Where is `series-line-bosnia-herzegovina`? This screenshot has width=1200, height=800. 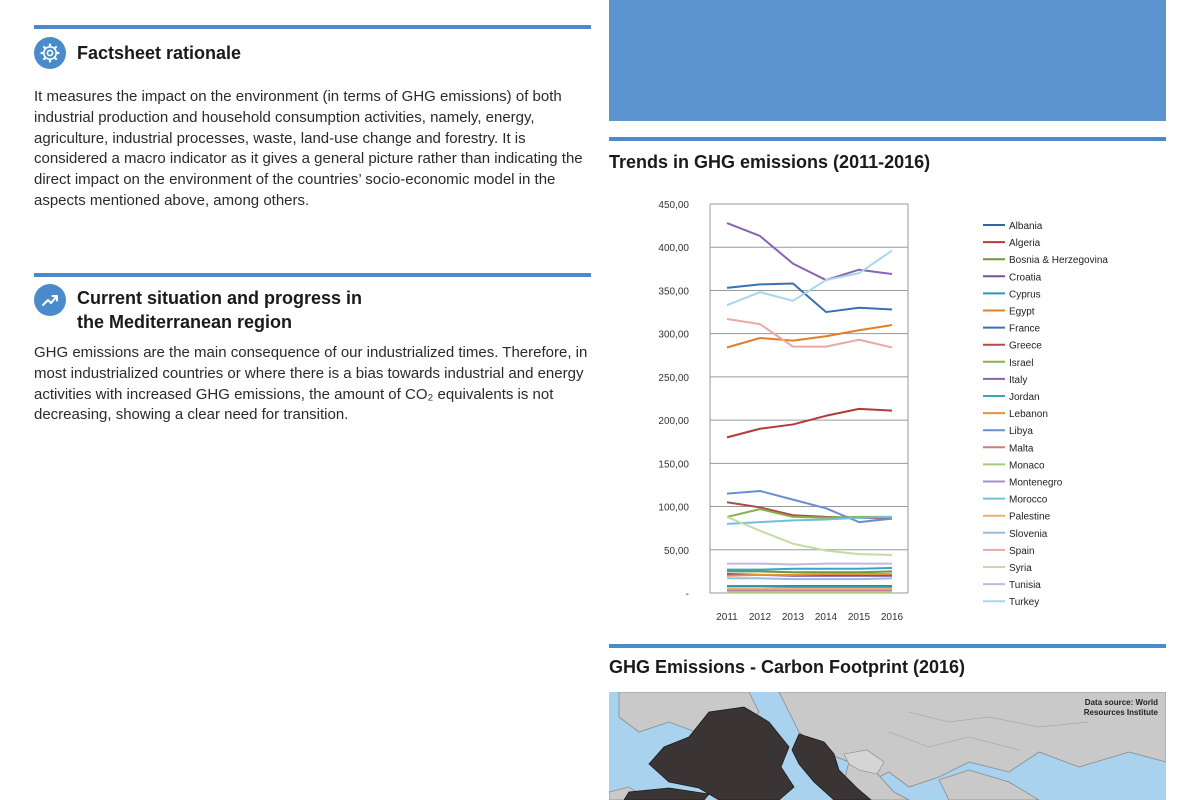 series-line-bosnia-herzegovina is located at coordinates (810, 572).